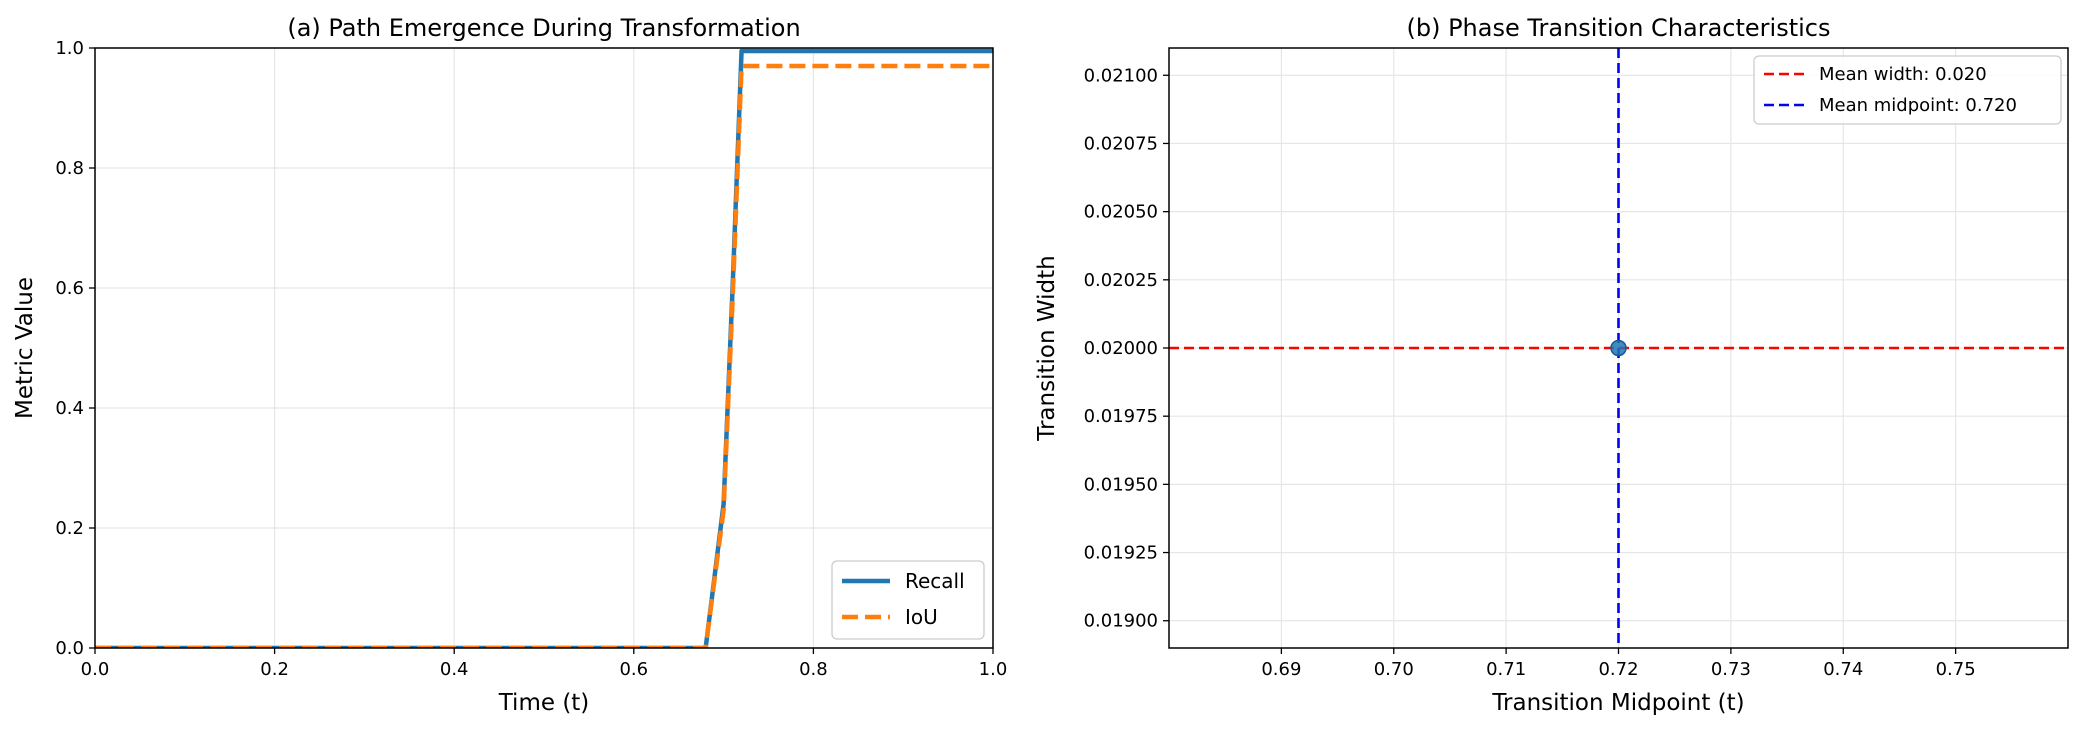 The image size is (2082, 730). What do you see at coordinates (1918, 105) in the screenshot?
I see `legend-label-1: Mean midpoint: 0.720` at bounding box center [1918, 105].